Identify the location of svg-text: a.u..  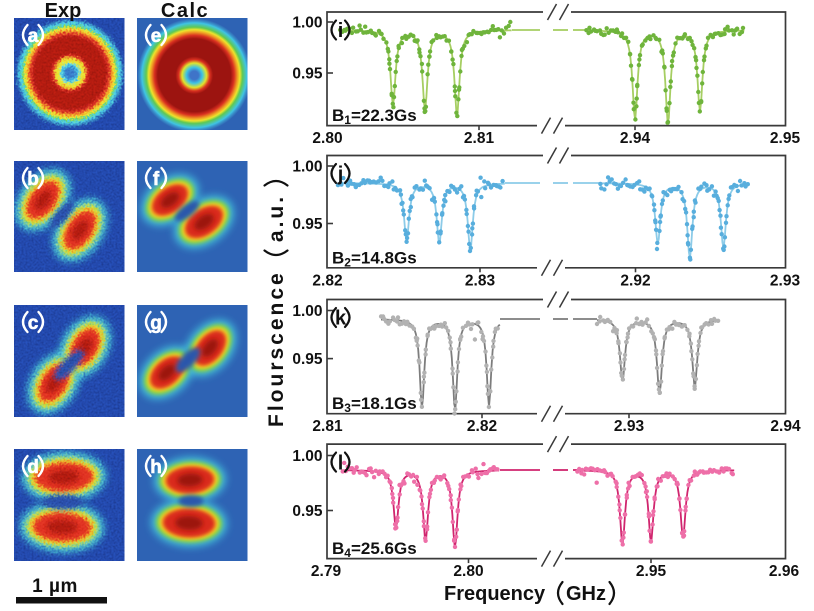
(276, 218).